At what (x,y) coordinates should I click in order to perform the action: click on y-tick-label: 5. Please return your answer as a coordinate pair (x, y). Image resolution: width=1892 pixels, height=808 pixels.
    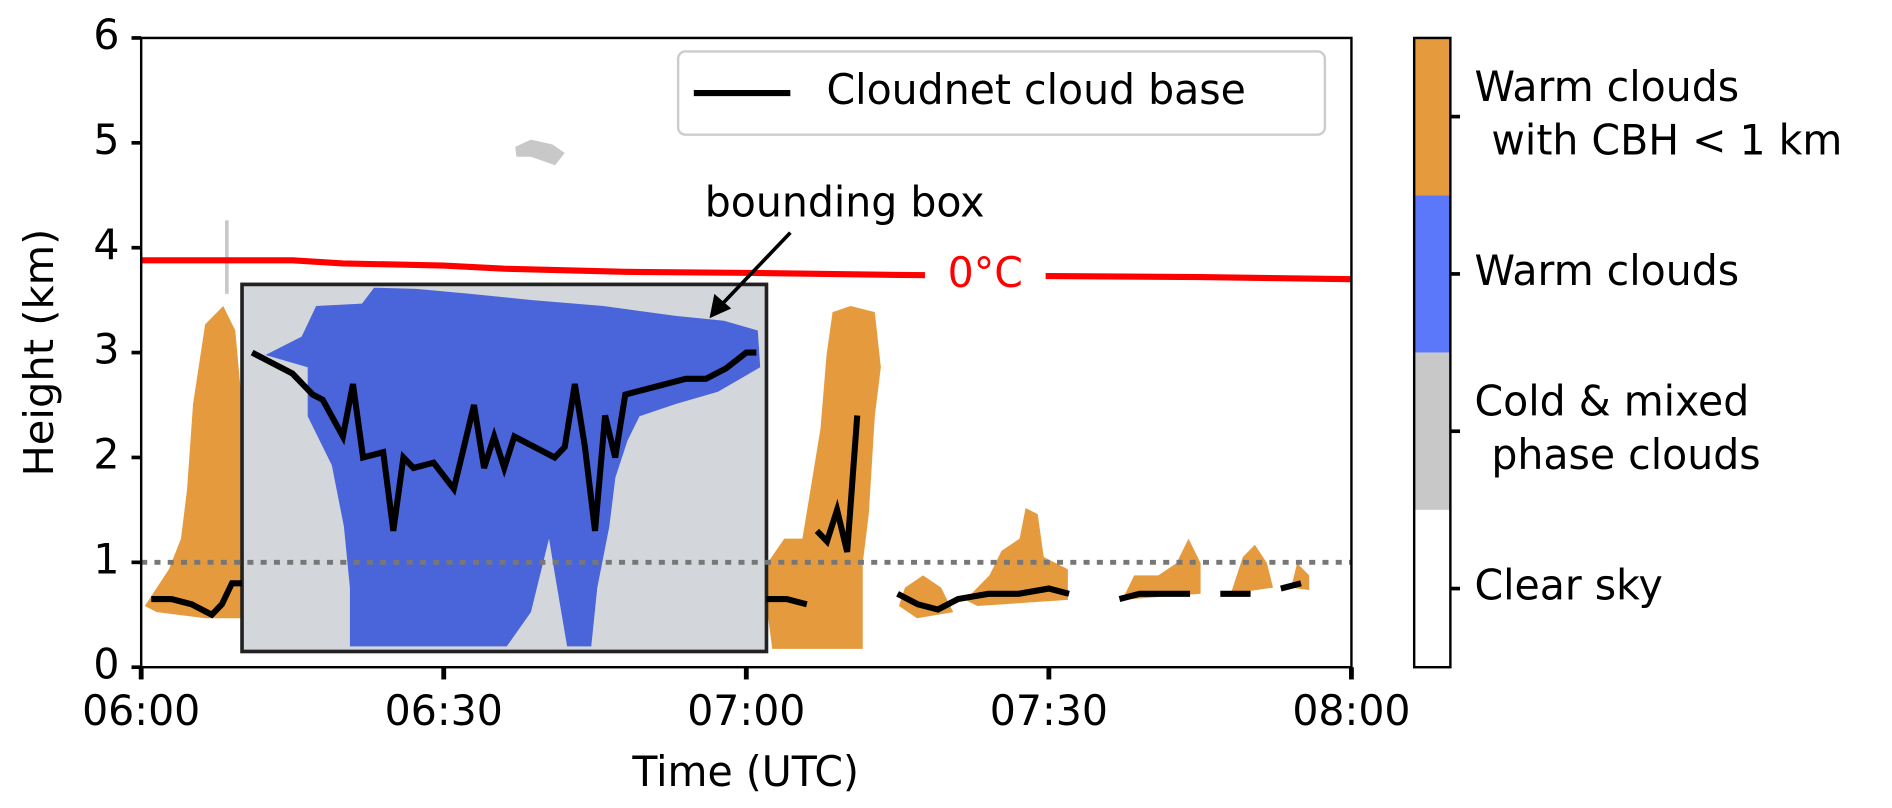
    Looking at the image, I should click on (106, 140).